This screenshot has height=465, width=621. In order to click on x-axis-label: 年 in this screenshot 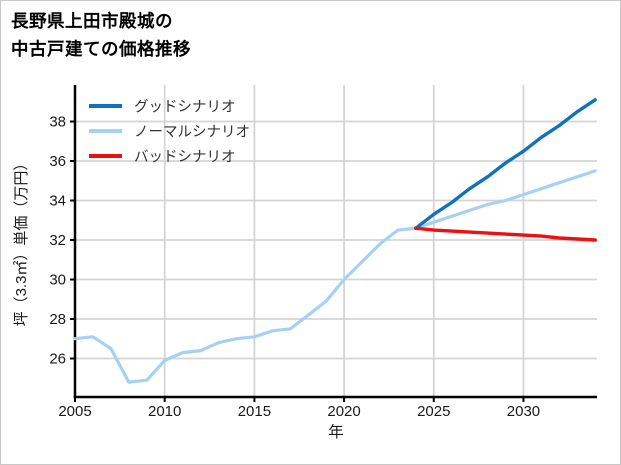, I will do `click(336, 432)`.